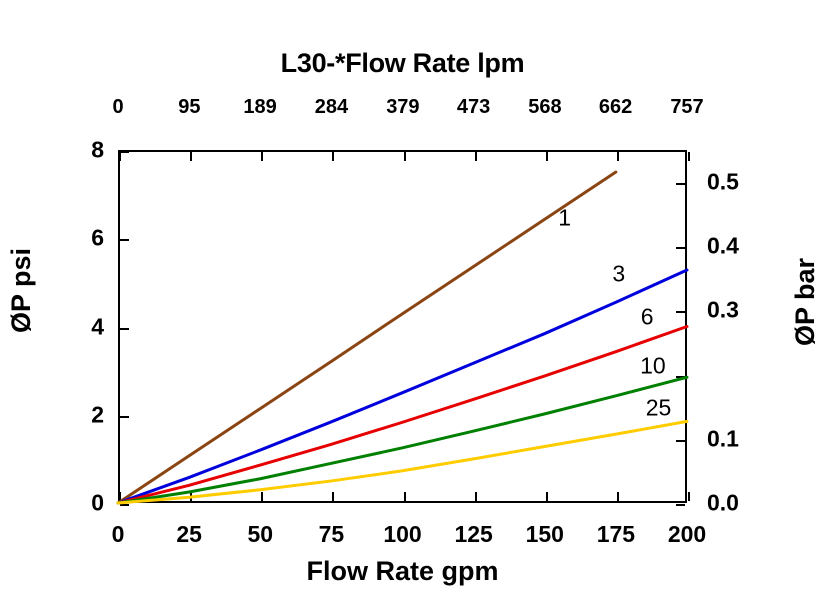  What do you see at coordinates (260, 534) in the screenshot?
I see `bottom-tick-label: 50` at bounding box center [260, 534].